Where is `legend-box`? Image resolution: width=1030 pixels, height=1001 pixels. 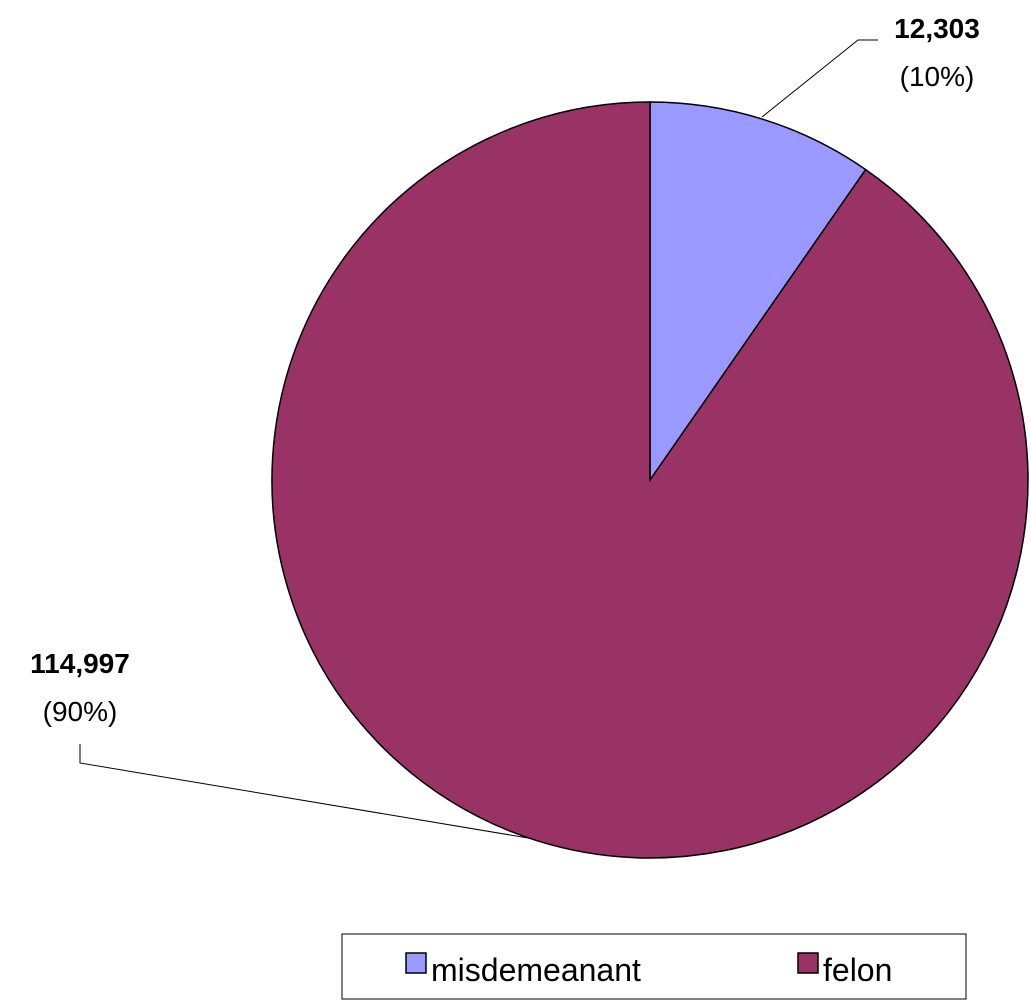 legend-box is located at coordinates (654, 966).